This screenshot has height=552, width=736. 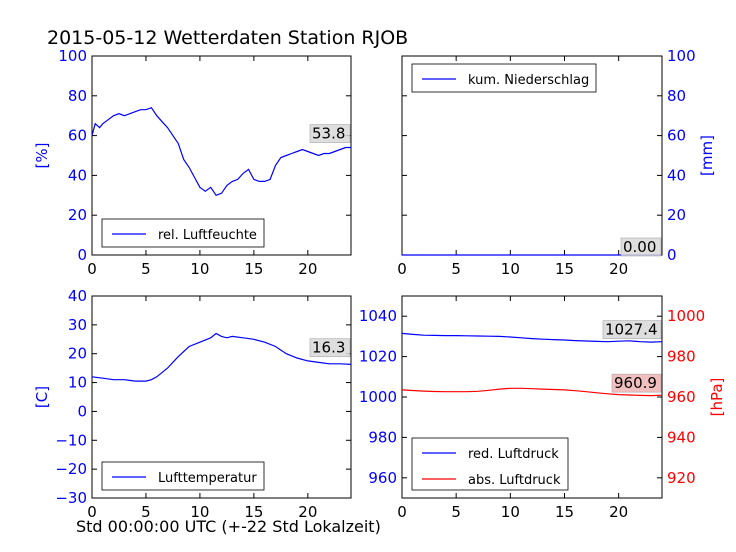 I want to click on y-tick-label: −20, so click(x=71, y=469).